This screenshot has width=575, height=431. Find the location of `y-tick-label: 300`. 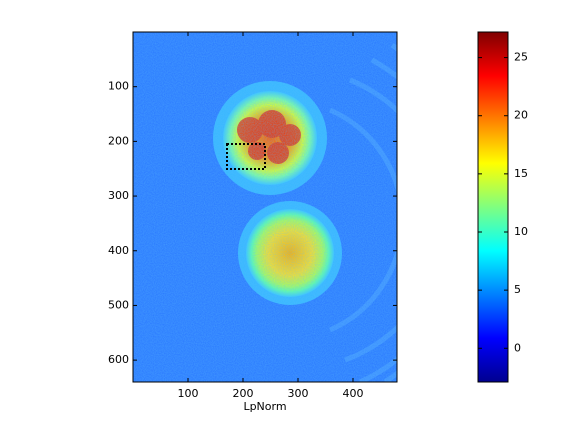

y-tick-label: 300 is located at coordinates (118, 195).